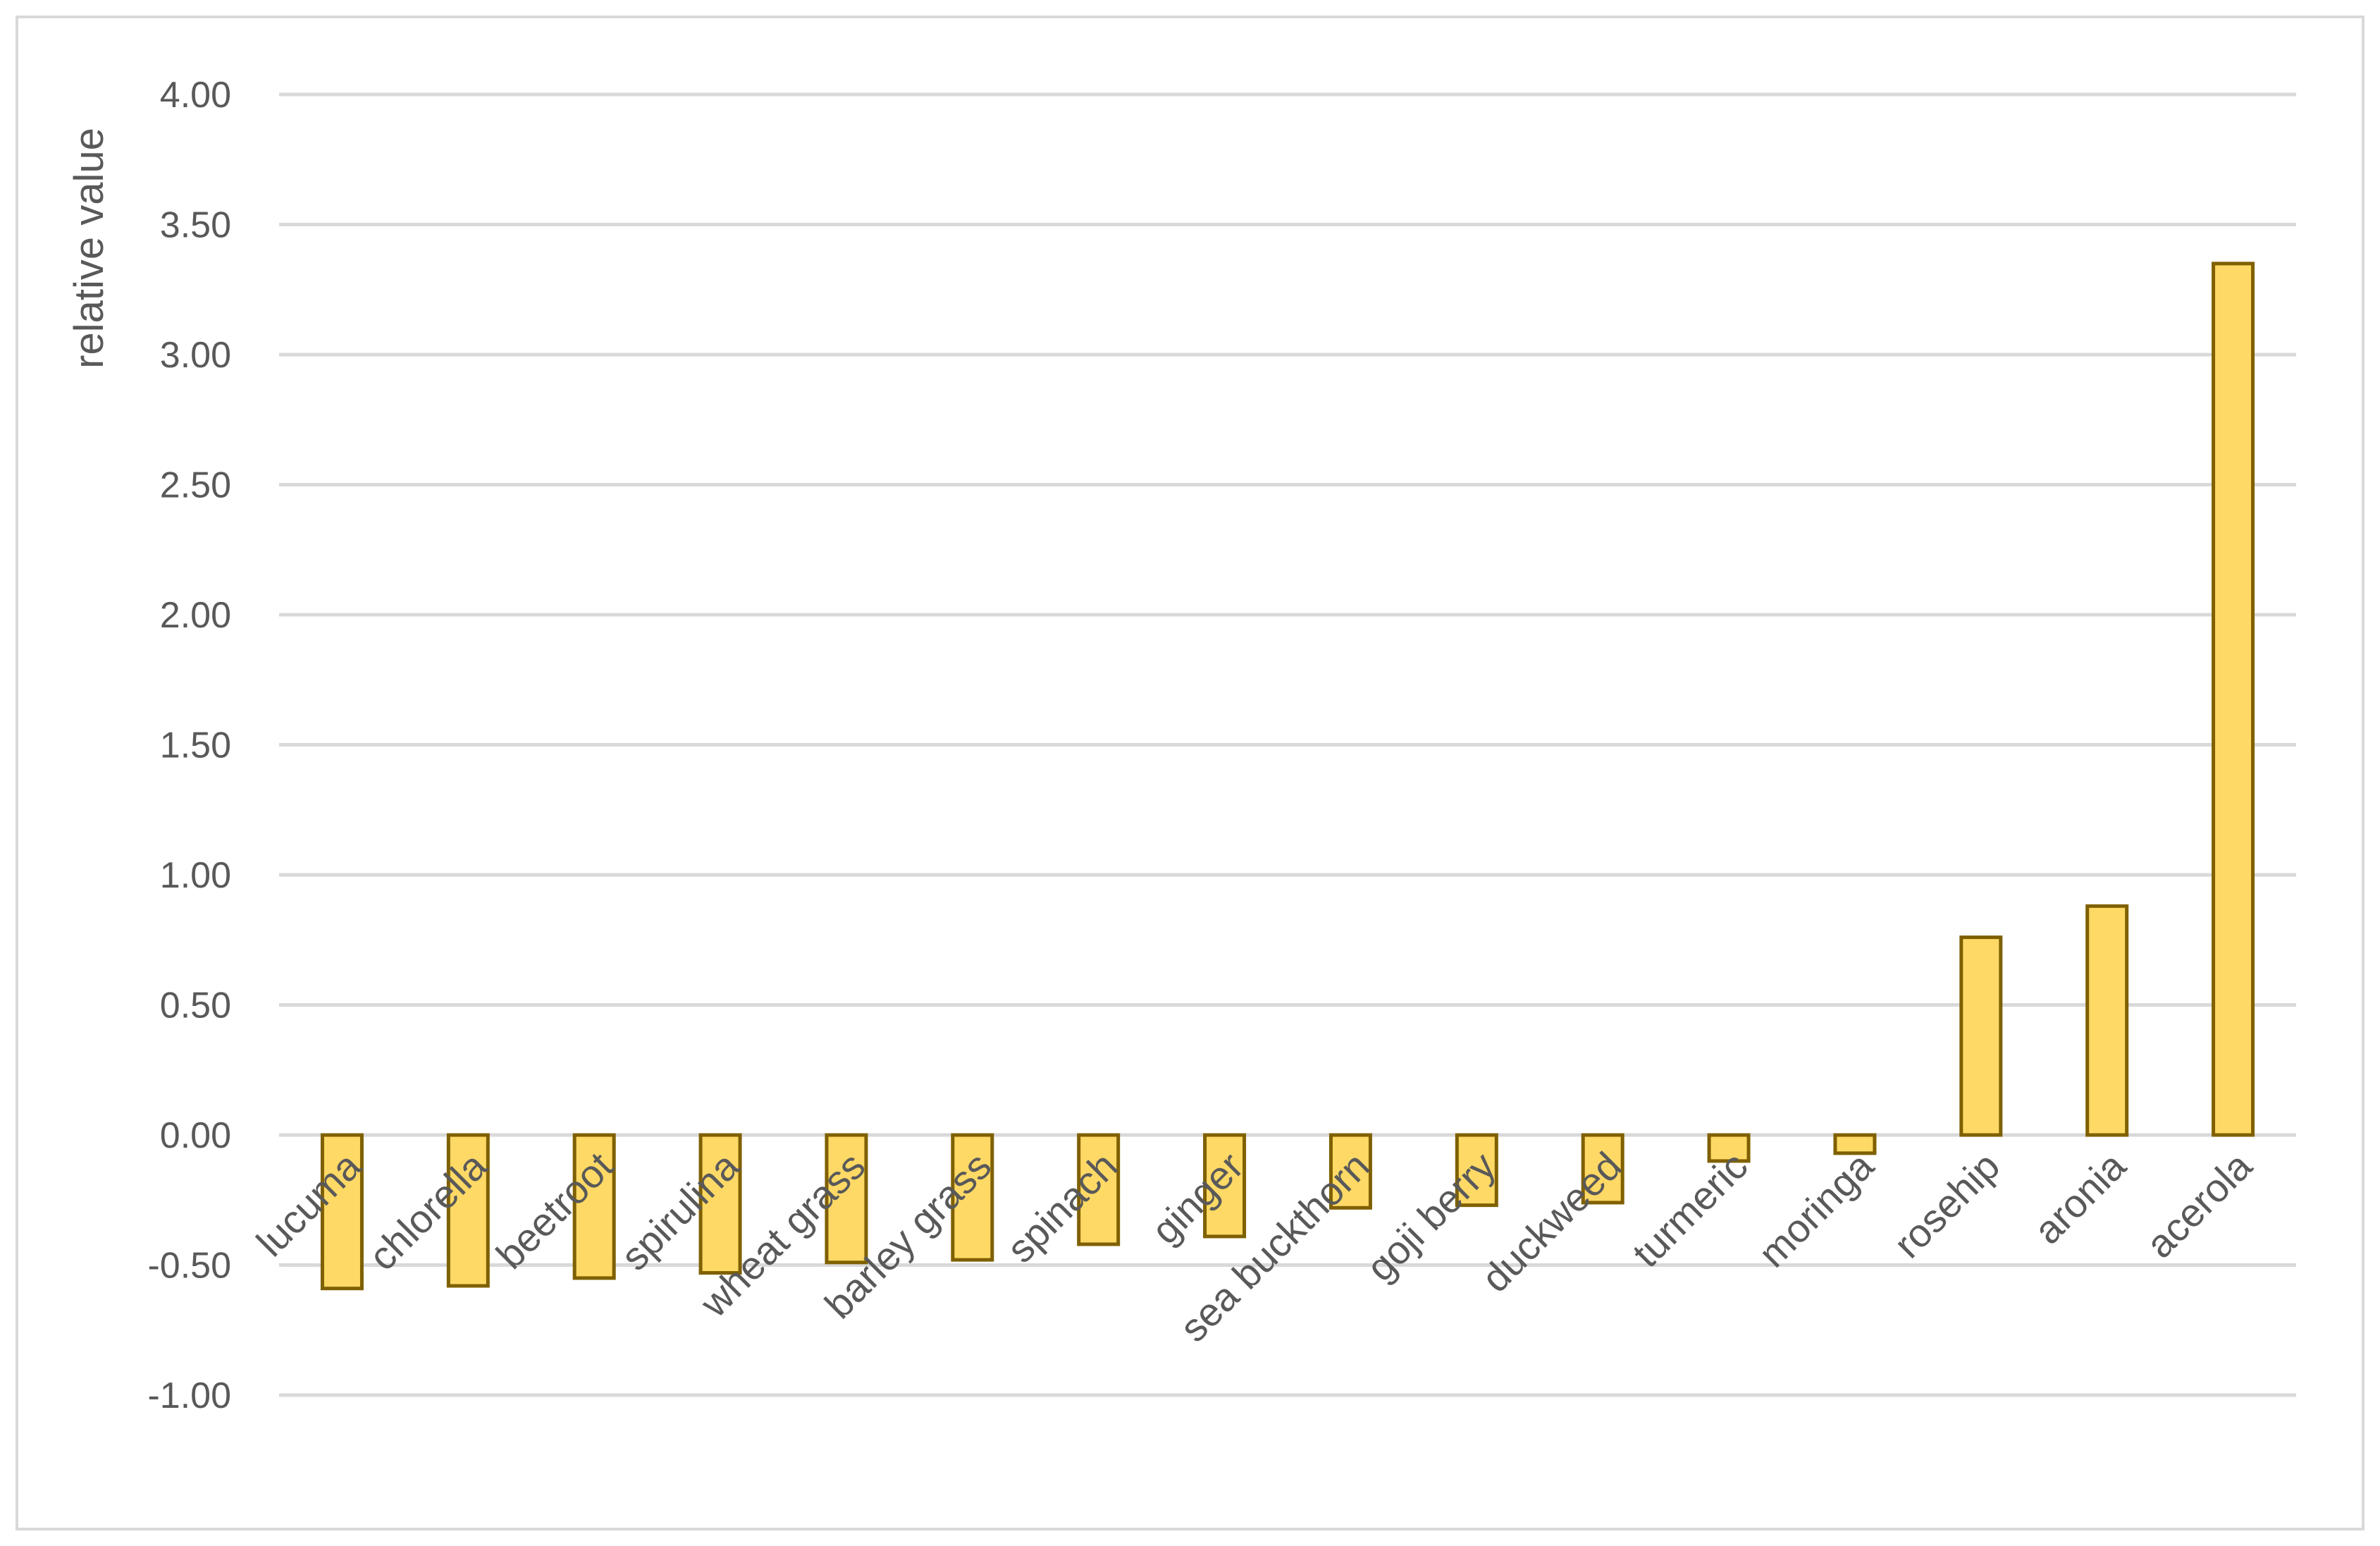 The image size is (2380, 1546). Describe the element at coordinates (2107, 1020) in the screenshot. I see `bar-aronia` at that location.